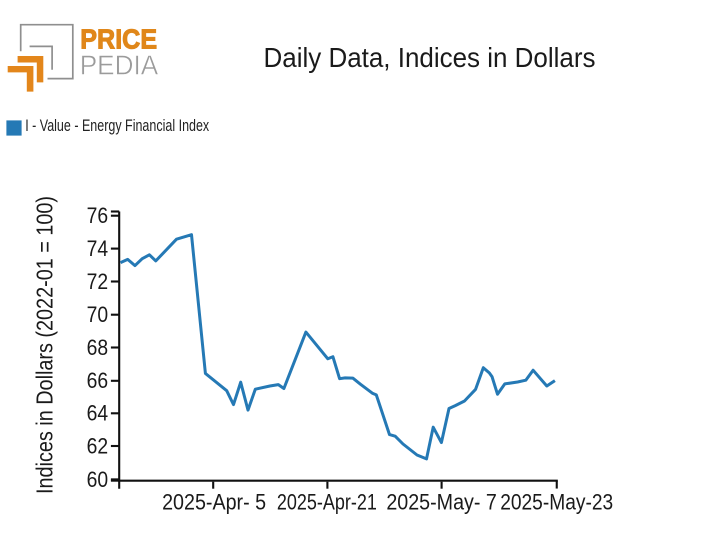  I want to click on svg-text: 60, so click(98, 479).